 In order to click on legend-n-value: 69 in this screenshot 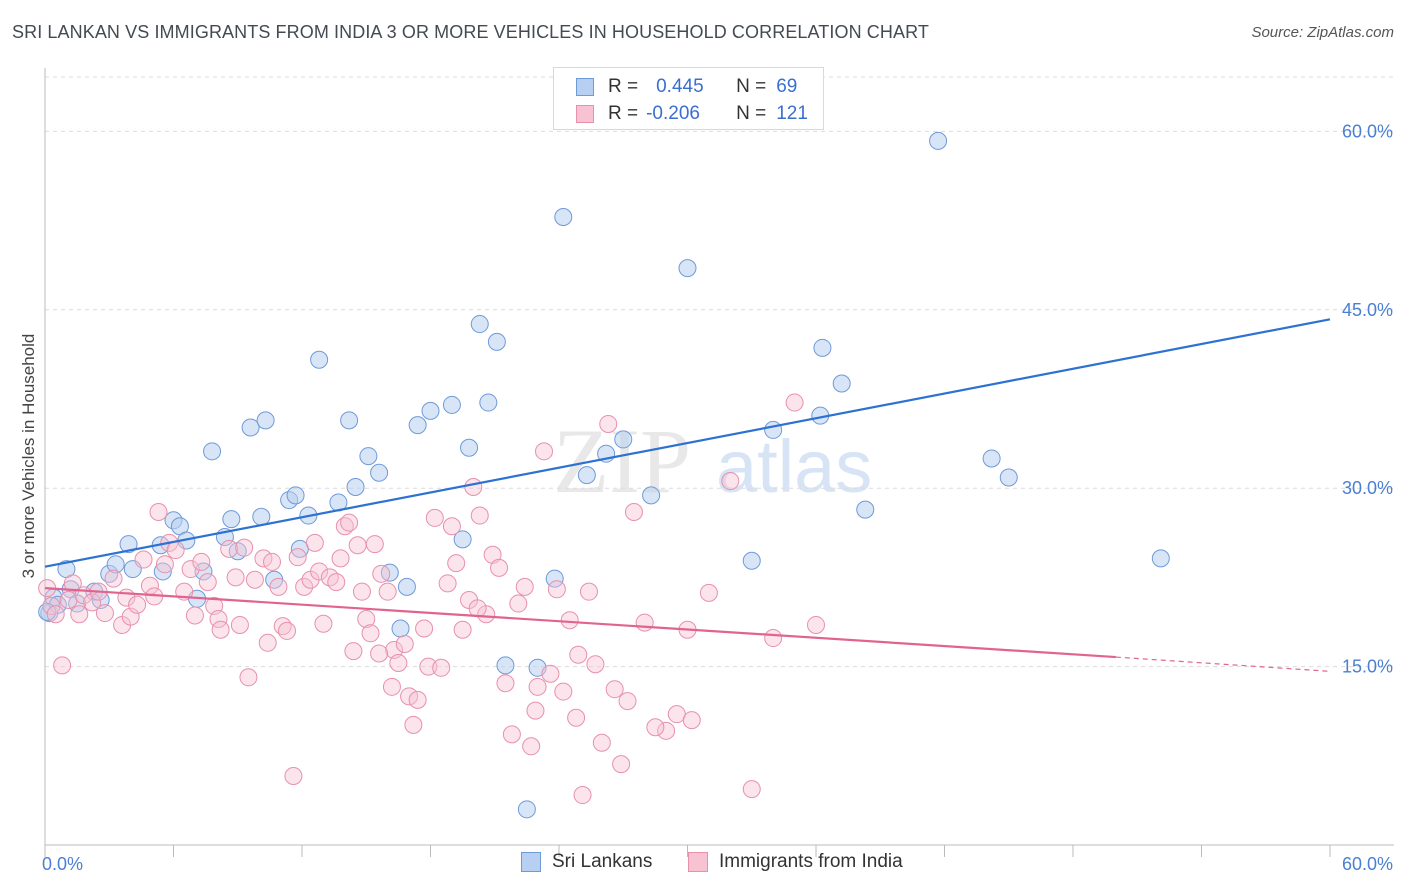, I will do `click(787, 86)`.